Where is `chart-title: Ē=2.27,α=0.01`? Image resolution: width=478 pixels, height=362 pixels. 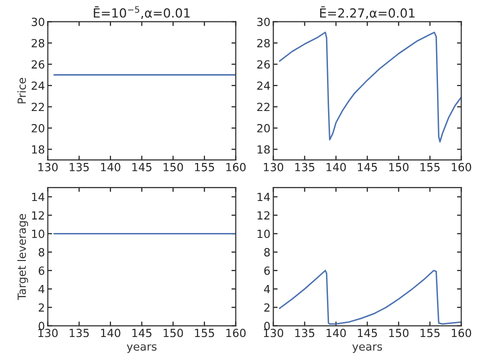 chart-title: Ē=2.27,α=0.01 is located at coordinates (367, 13).